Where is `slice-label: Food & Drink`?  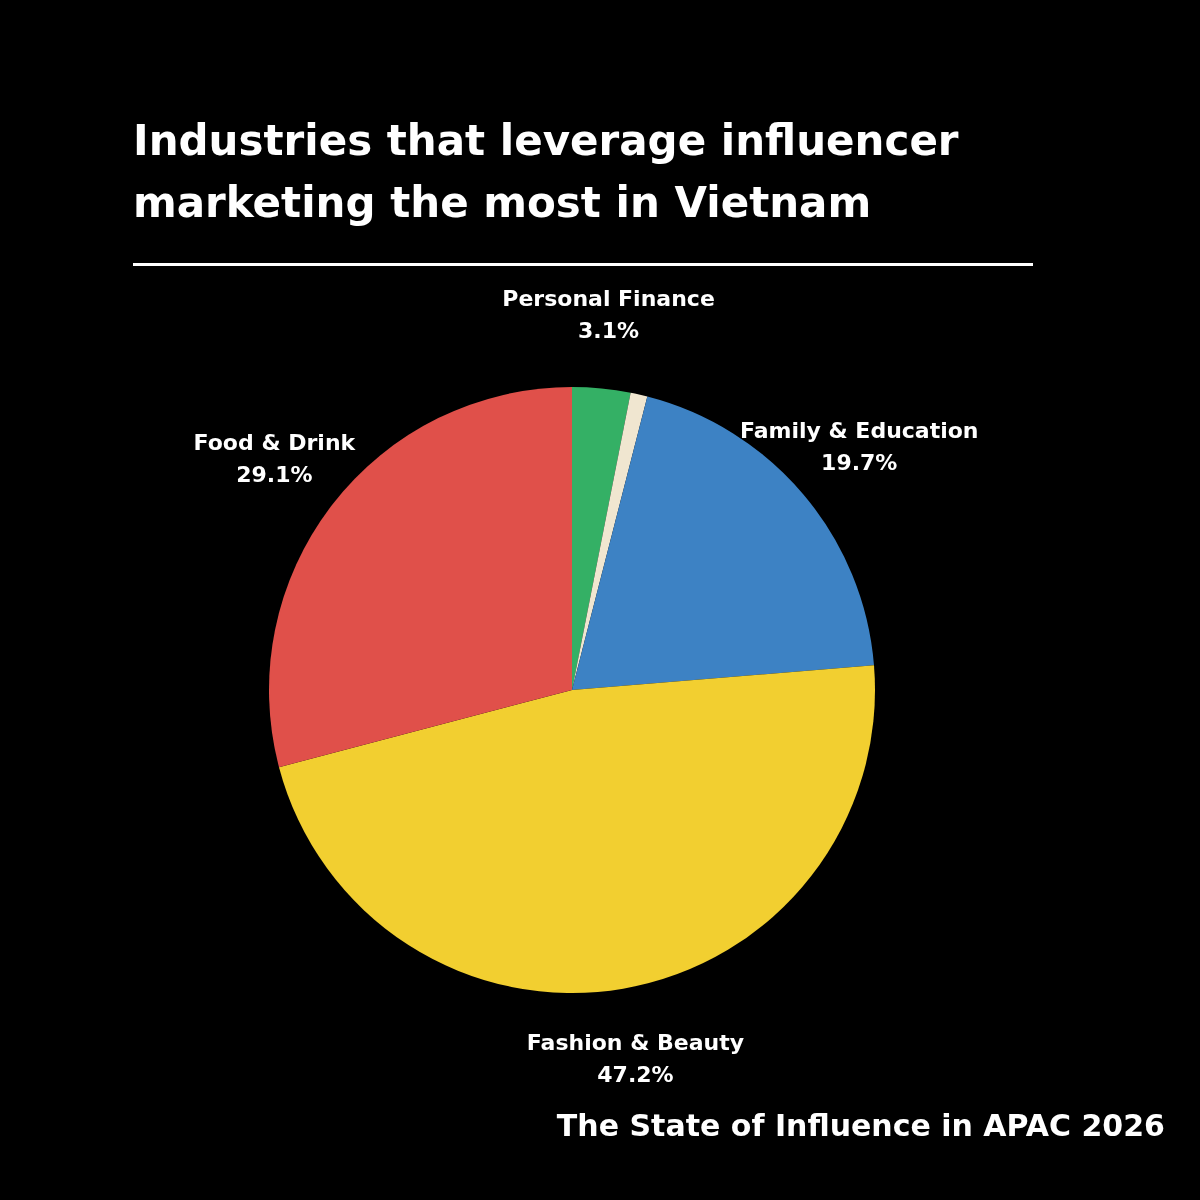
slice-label: Food & Drink is located at coordinates (275, 443).